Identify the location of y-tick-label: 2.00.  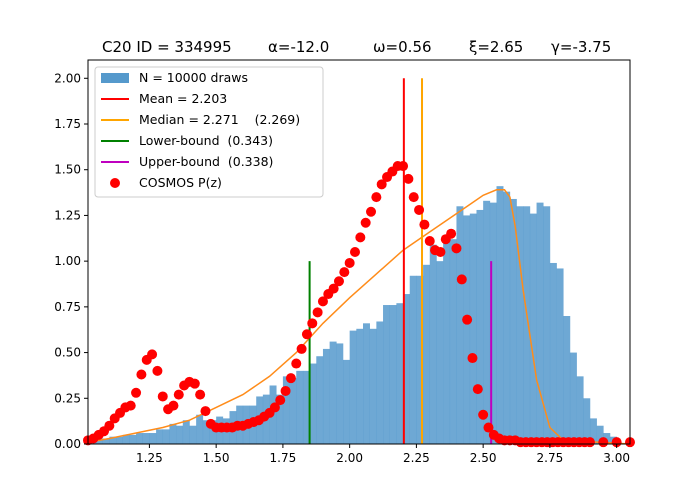
(67, 78).